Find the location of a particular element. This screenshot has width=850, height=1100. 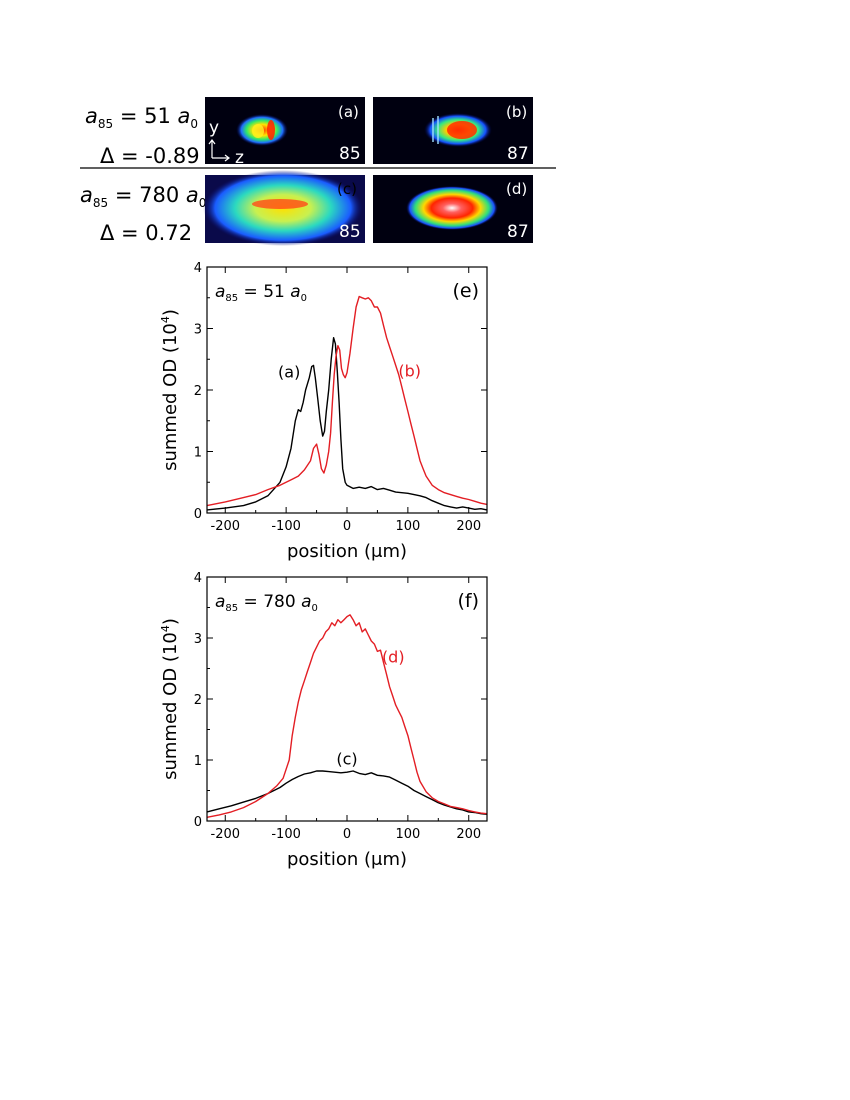

image-panel-d: (d) 87 is located at coordinates (453, 209).